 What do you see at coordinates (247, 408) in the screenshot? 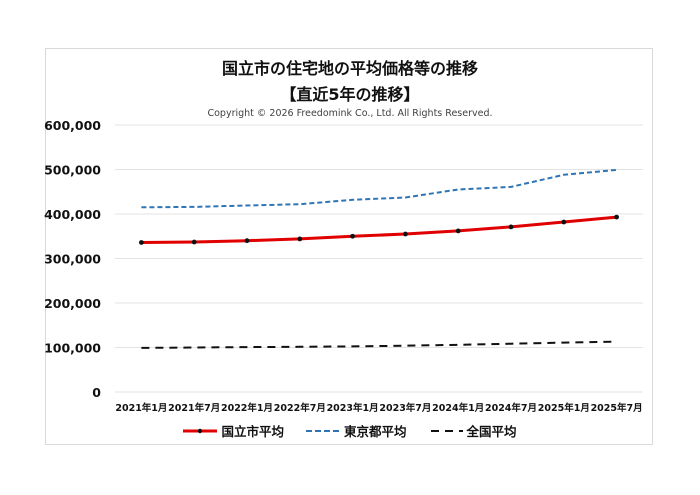
I see `x-tick-label: 2022年1月` at bounding box center [247, 408].